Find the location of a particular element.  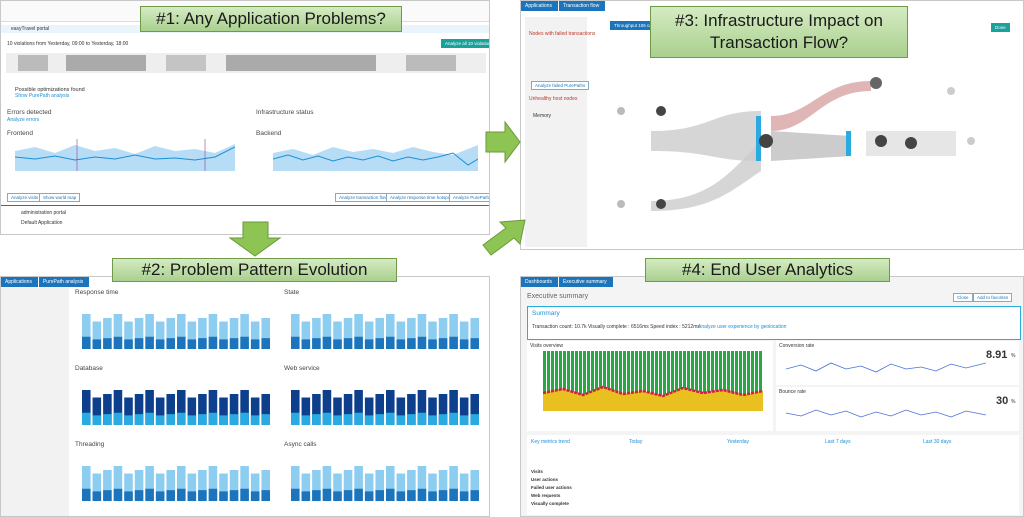

summary-heading: Summary is located at coordinates (546, 313).